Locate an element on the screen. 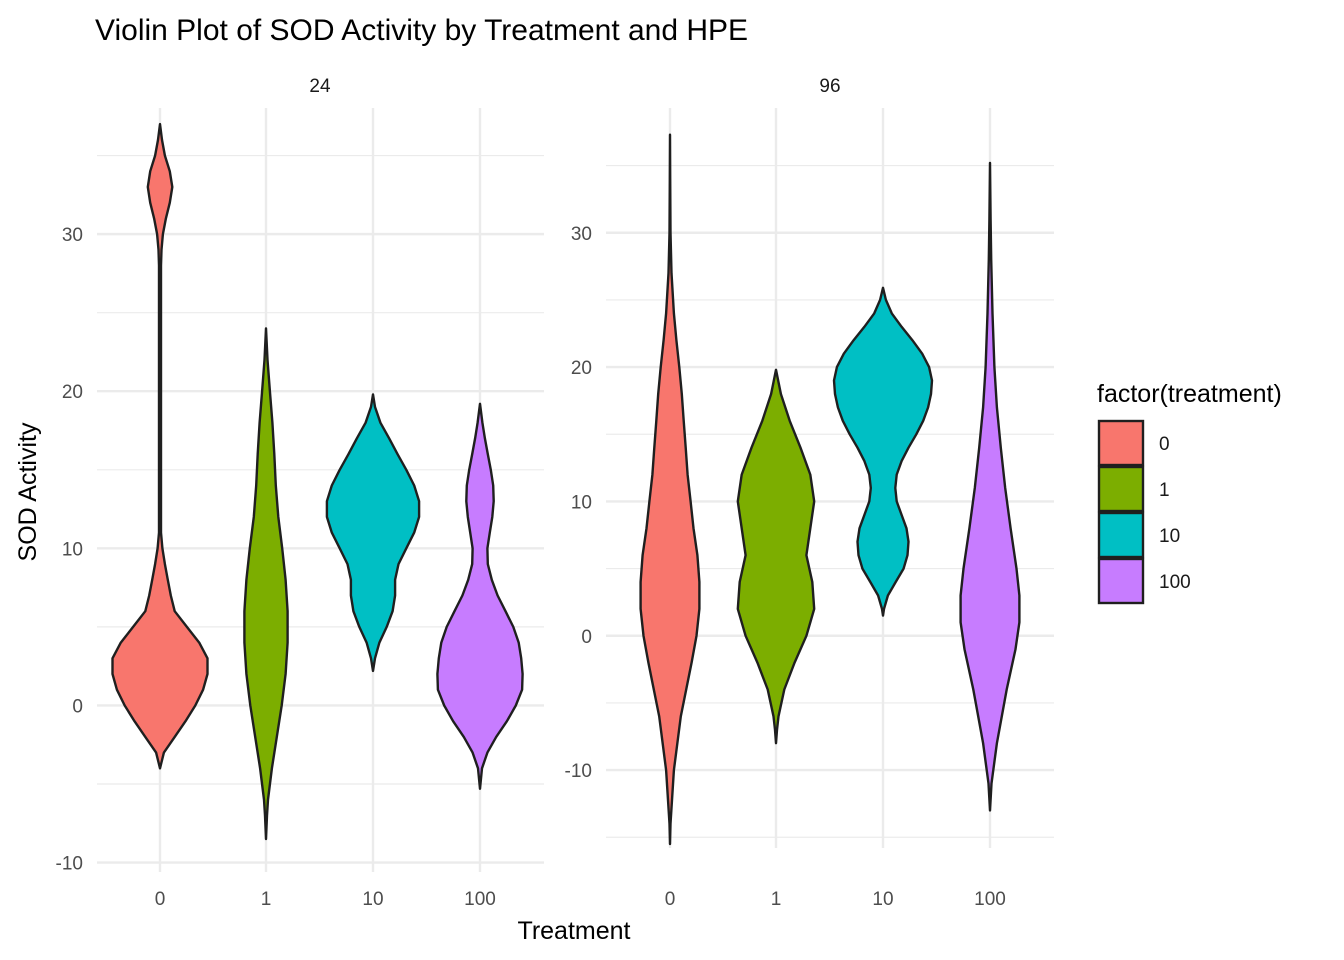  legend-title: factor(treatment) is located at coordinates (1189, 394).